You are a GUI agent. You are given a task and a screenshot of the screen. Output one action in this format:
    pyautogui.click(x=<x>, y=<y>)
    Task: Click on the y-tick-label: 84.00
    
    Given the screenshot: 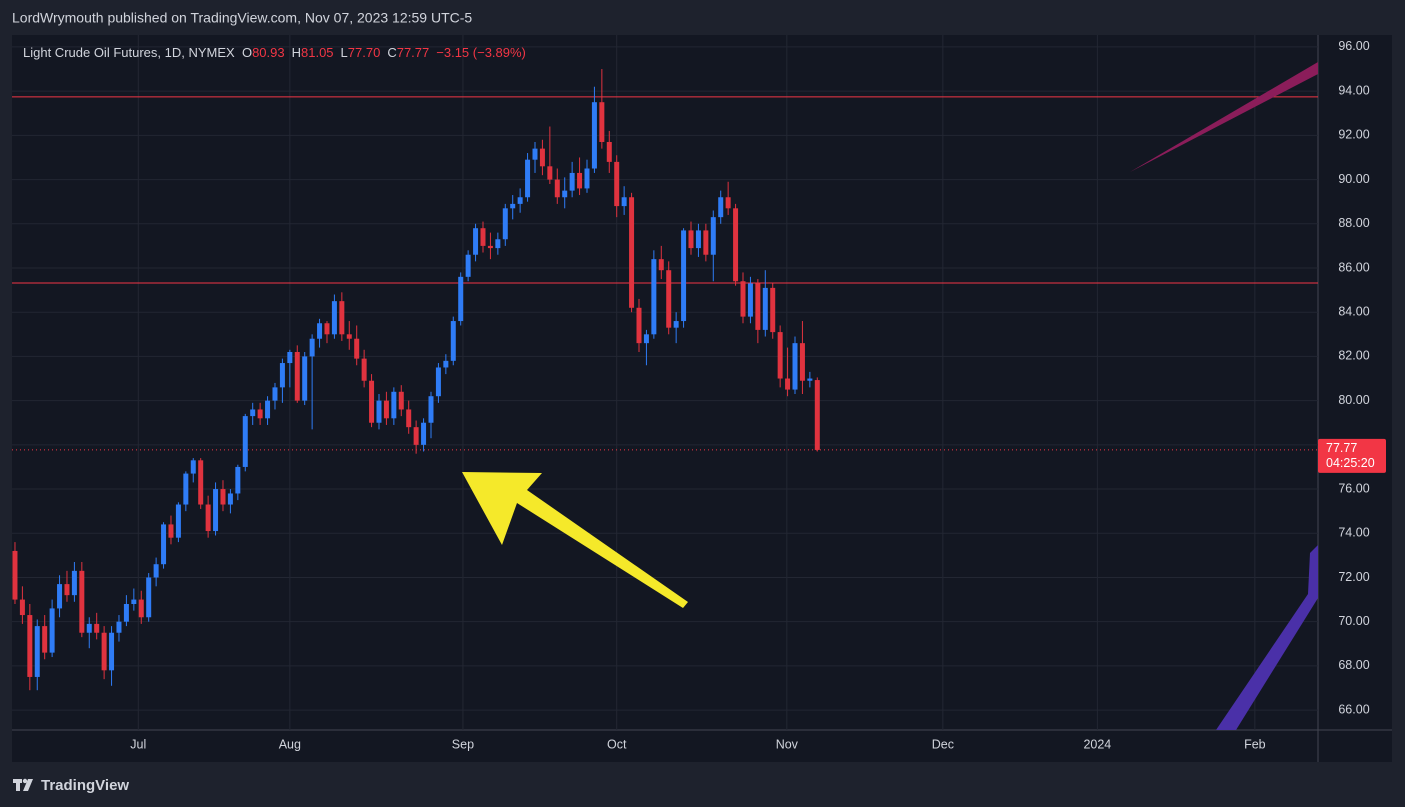 What is the action you would take?
    pyautogui.click(x=1353, y=312)
    